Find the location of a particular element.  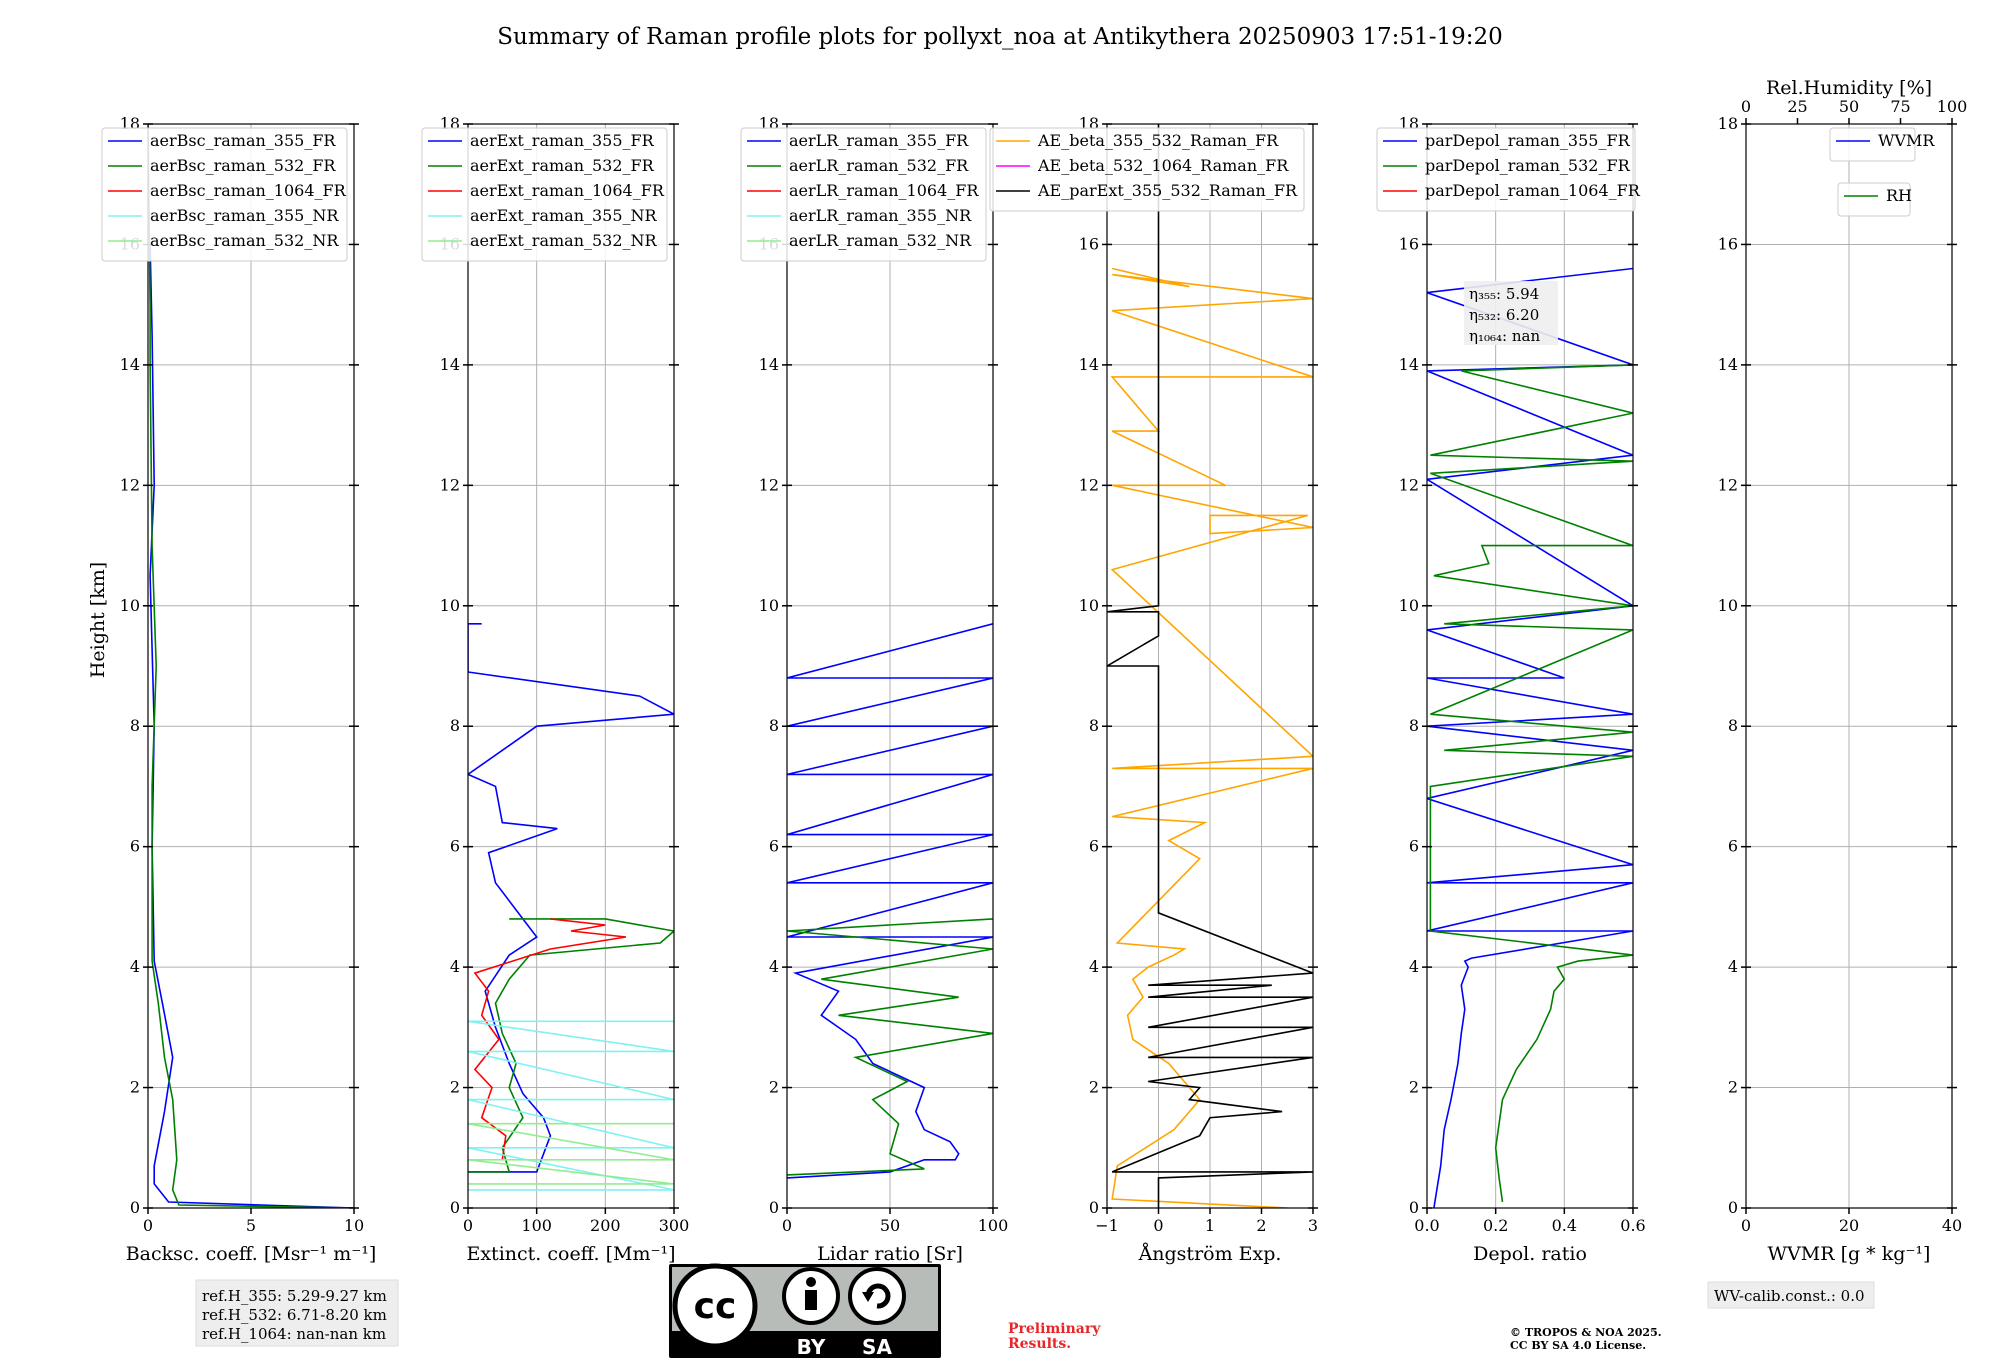

series-line-aerBsc_raman_355_FR is located at coordinates (251, 726).